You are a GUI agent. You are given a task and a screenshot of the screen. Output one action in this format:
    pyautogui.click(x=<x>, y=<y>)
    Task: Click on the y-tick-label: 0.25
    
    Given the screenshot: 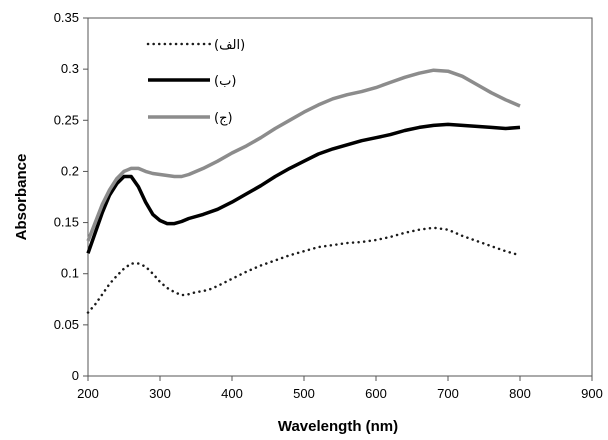 What is the action you would take?
    pyautogui.click(x=66, y=119)
    